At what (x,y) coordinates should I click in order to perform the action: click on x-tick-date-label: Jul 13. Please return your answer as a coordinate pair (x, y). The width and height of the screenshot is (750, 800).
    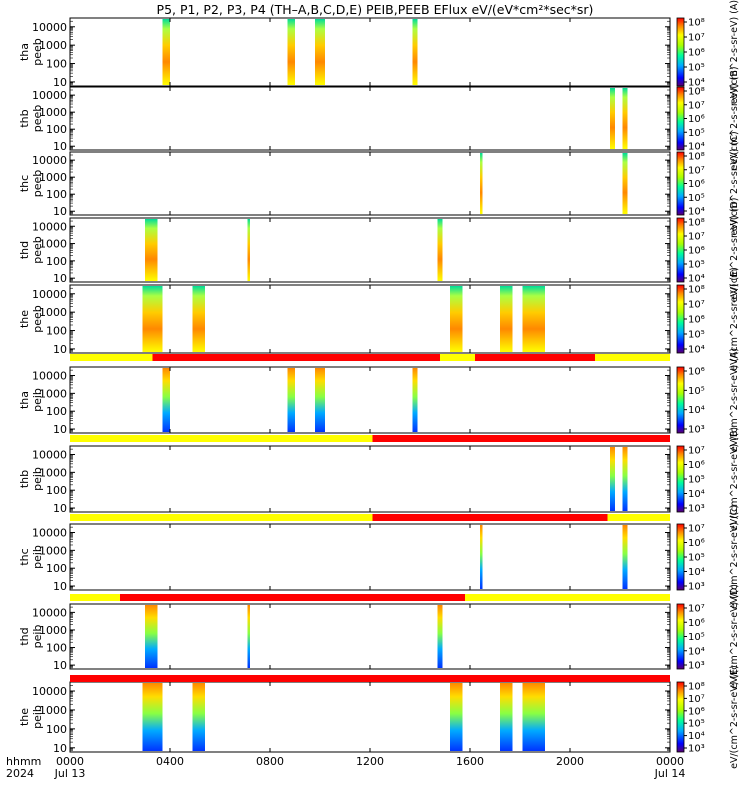
    Looking at the image, I should click on (70, 773).